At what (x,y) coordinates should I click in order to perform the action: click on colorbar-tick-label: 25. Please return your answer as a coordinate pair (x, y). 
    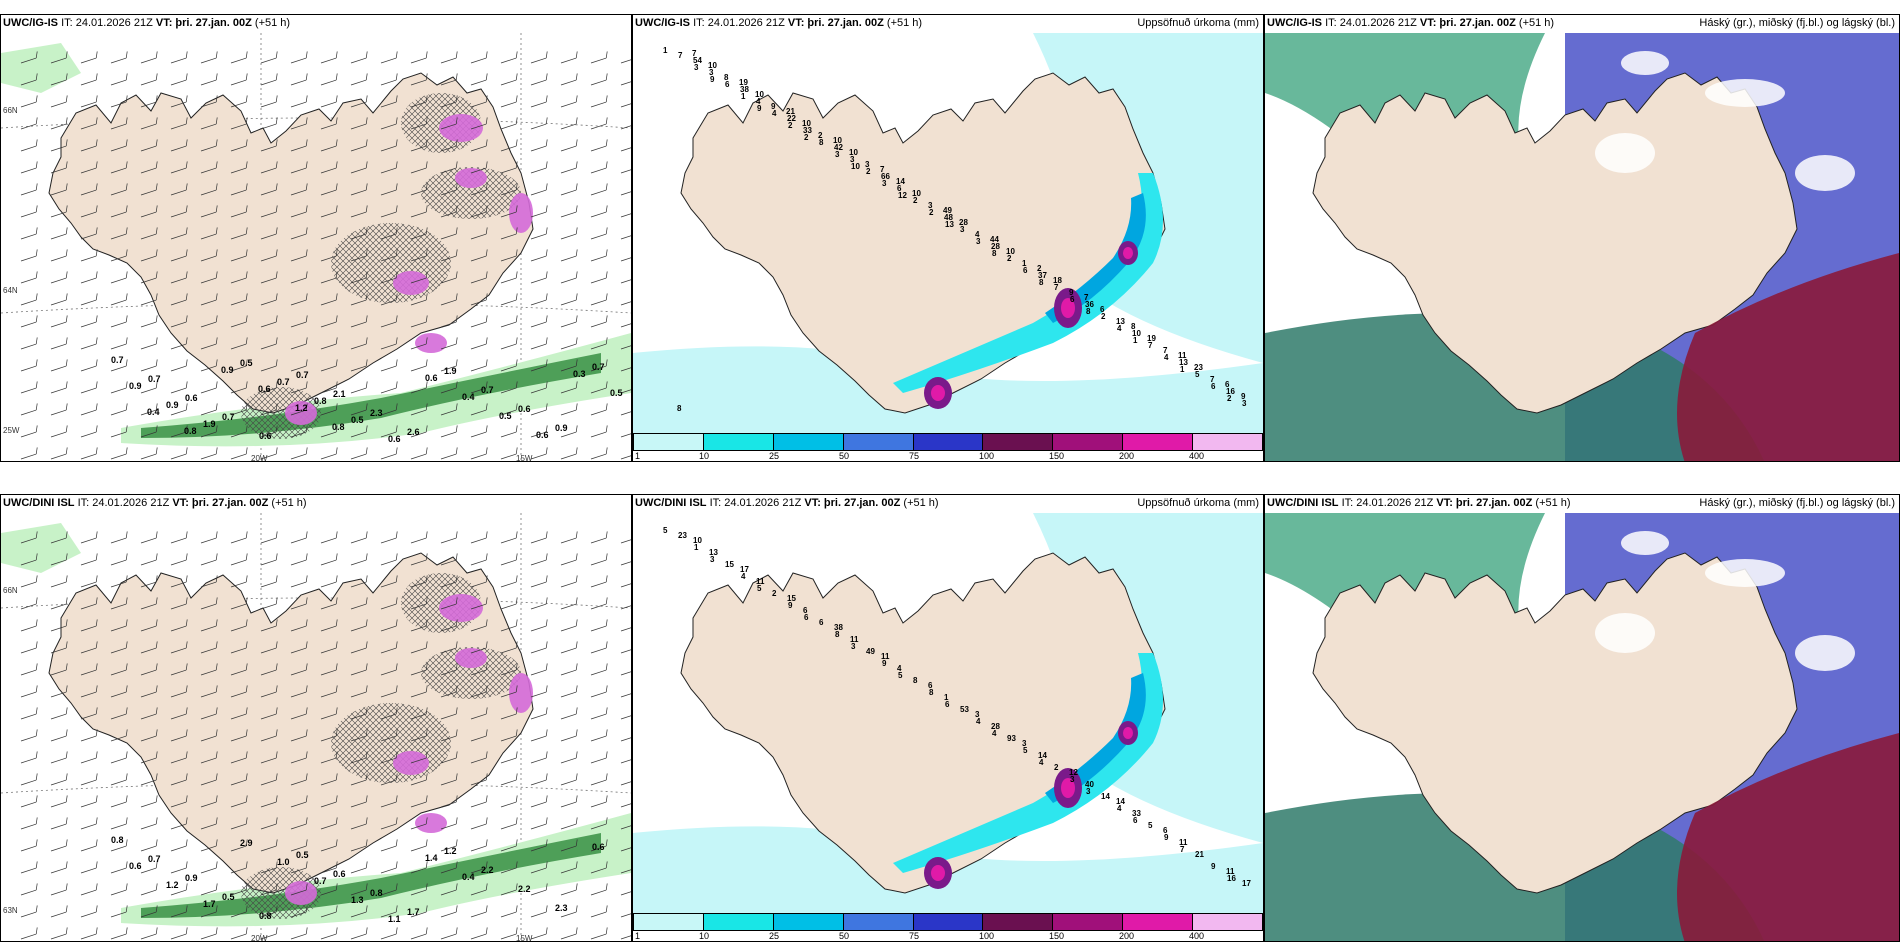
    Looking at the image, I should click on (774, 456).